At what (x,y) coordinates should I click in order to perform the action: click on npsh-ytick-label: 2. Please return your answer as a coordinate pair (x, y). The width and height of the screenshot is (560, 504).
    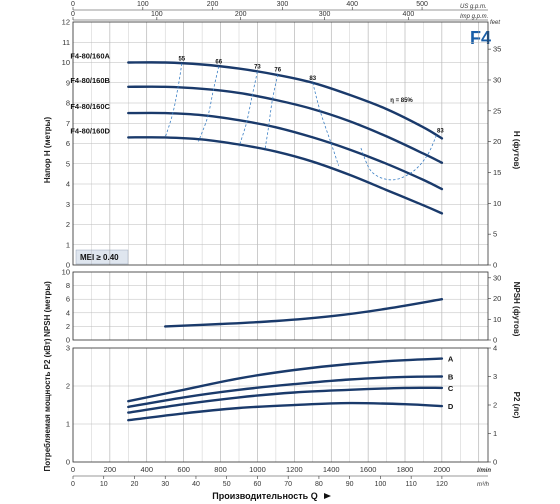
    Looking at the image, I should click on (68, 326).